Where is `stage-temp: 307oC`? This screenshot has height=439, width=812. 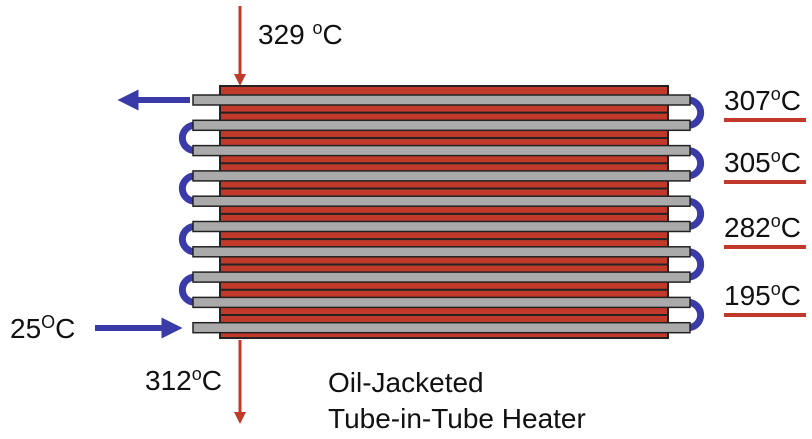 stage-temp: 307oC is located at coordinates (762, 100).